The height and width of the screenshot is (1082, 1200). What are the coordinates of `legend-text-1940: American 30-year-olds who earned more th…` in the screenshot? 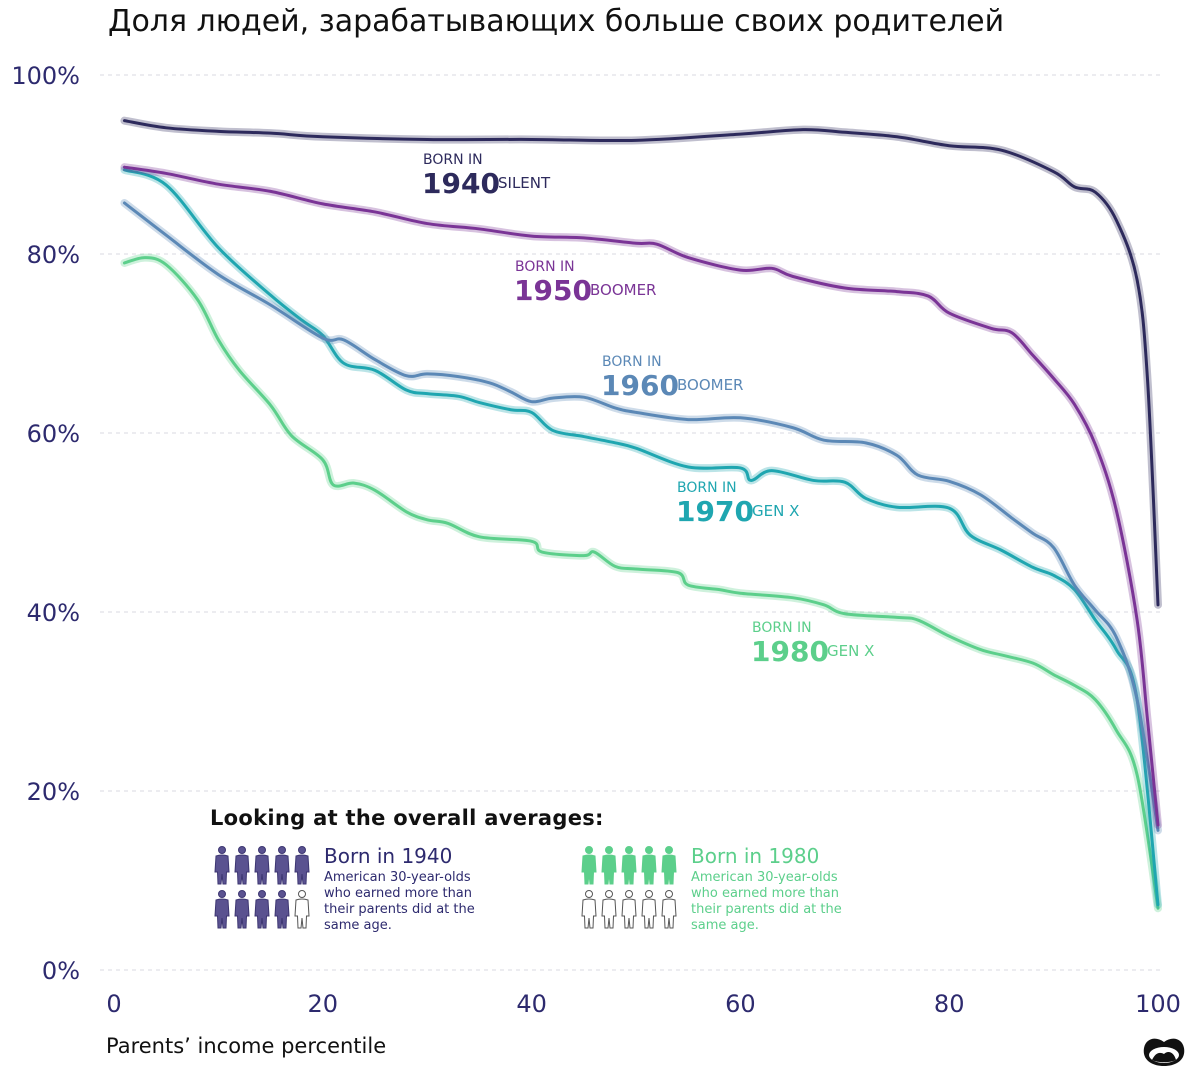 It's located at (399, 901).